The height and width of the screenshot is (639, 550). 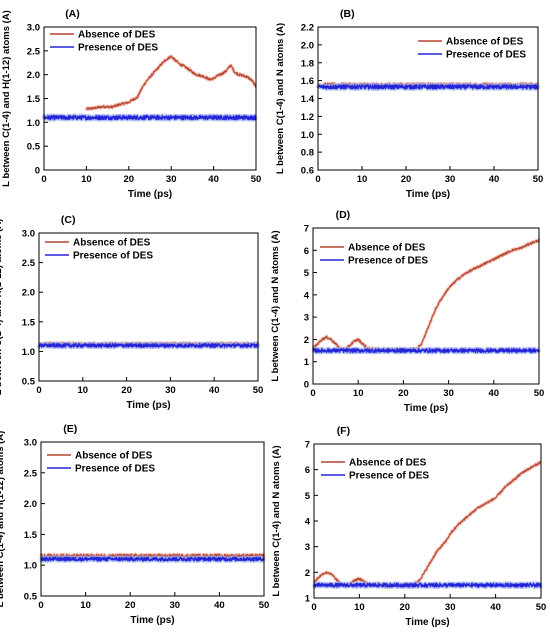 I want to click on y-tick-label: 1.2, so click(x=307, y=117).